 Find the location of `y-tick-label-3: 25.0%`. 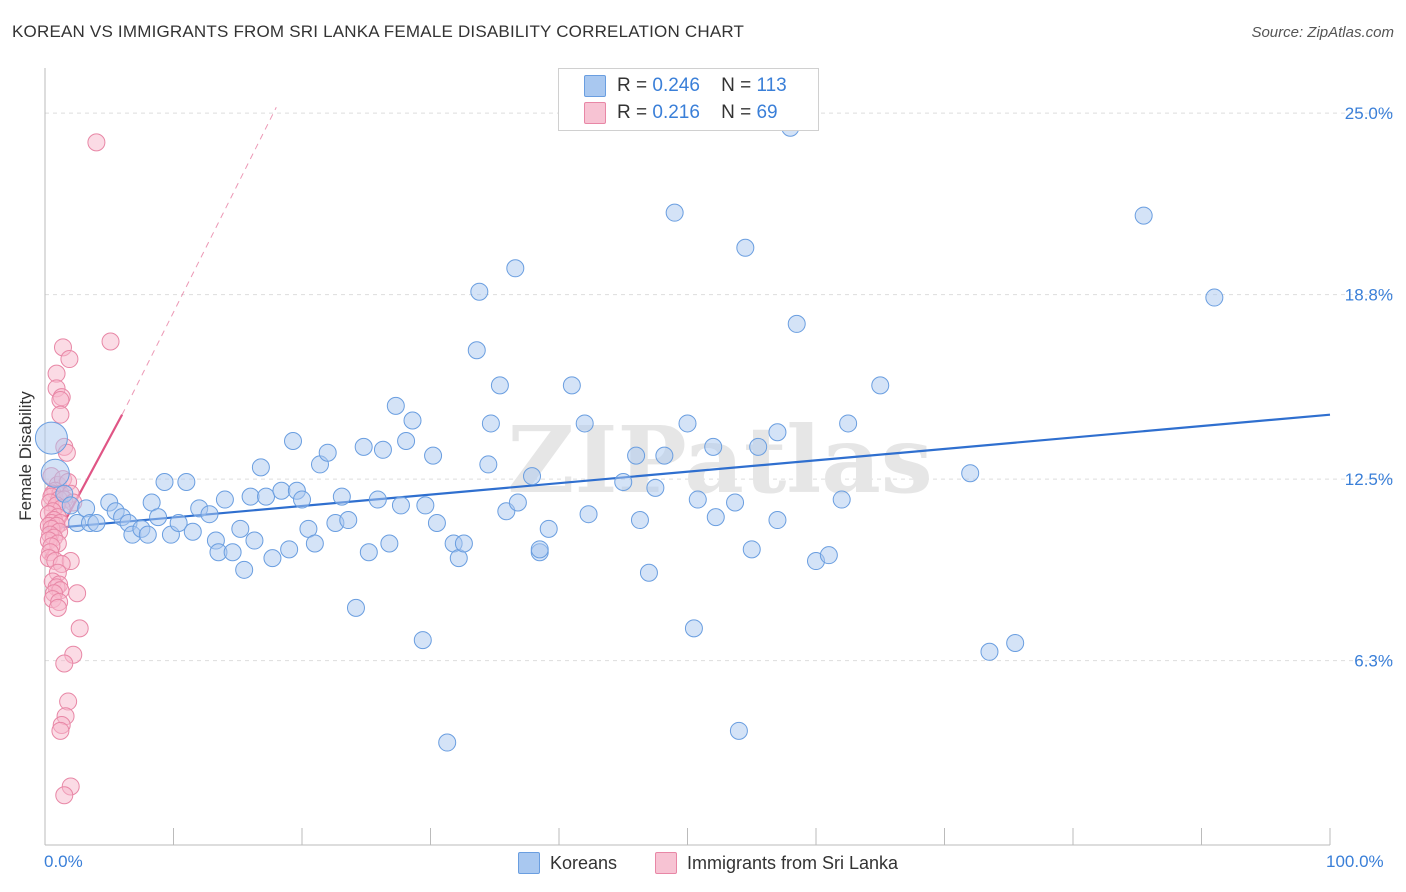

y-tick-label-3: 25.0% is located at coordinates (1369, 113).